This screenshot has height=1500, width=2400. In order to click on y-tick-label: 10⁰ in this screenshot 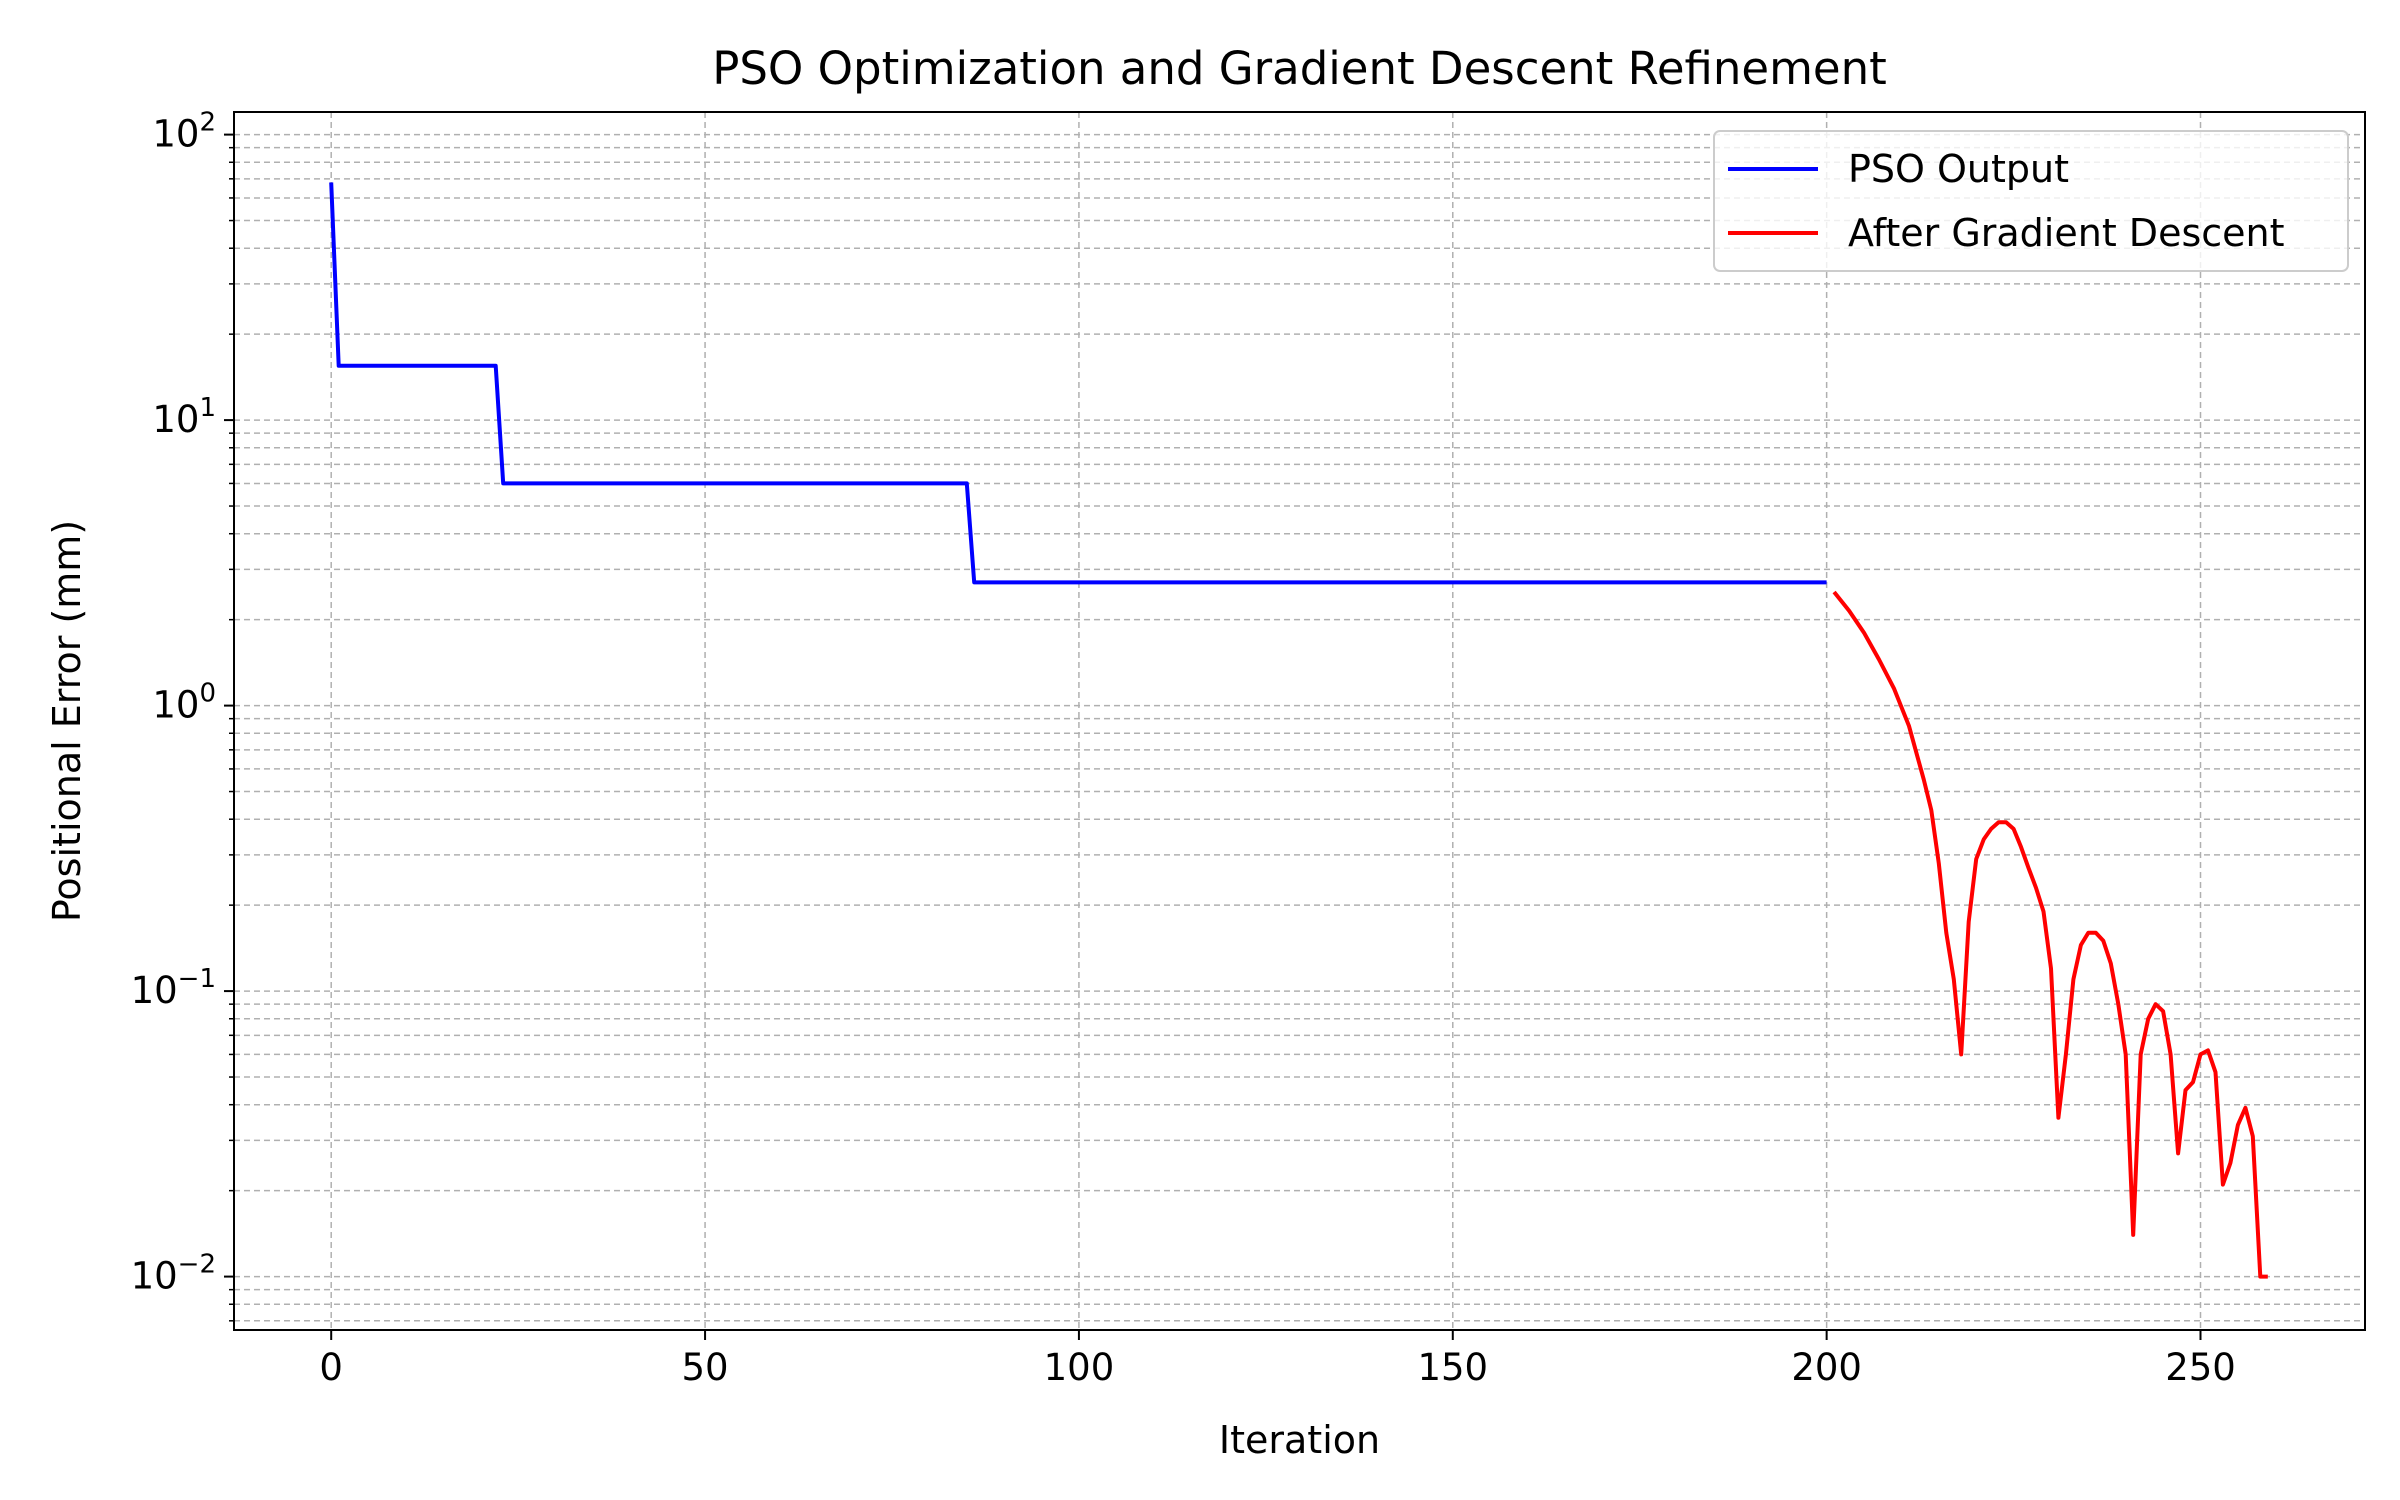, I will do `click(184, 703)`.